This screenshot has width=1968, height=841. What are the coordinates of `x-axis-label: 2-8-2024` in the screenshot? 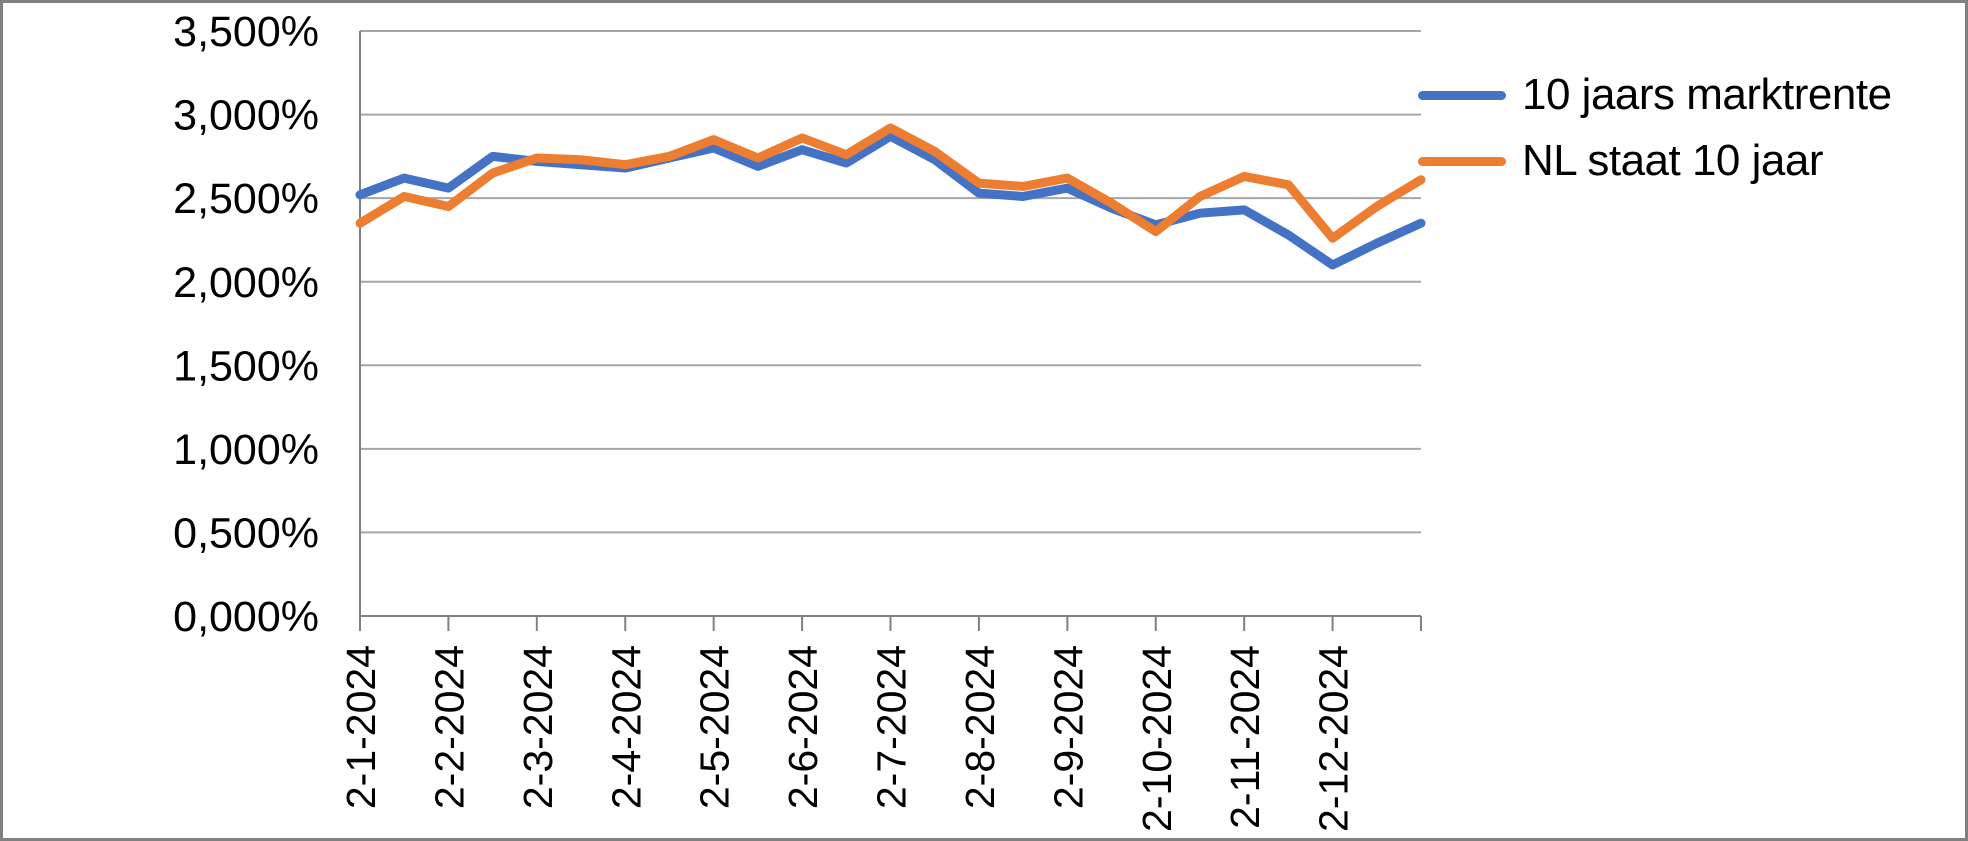 It's located at (980, 727).